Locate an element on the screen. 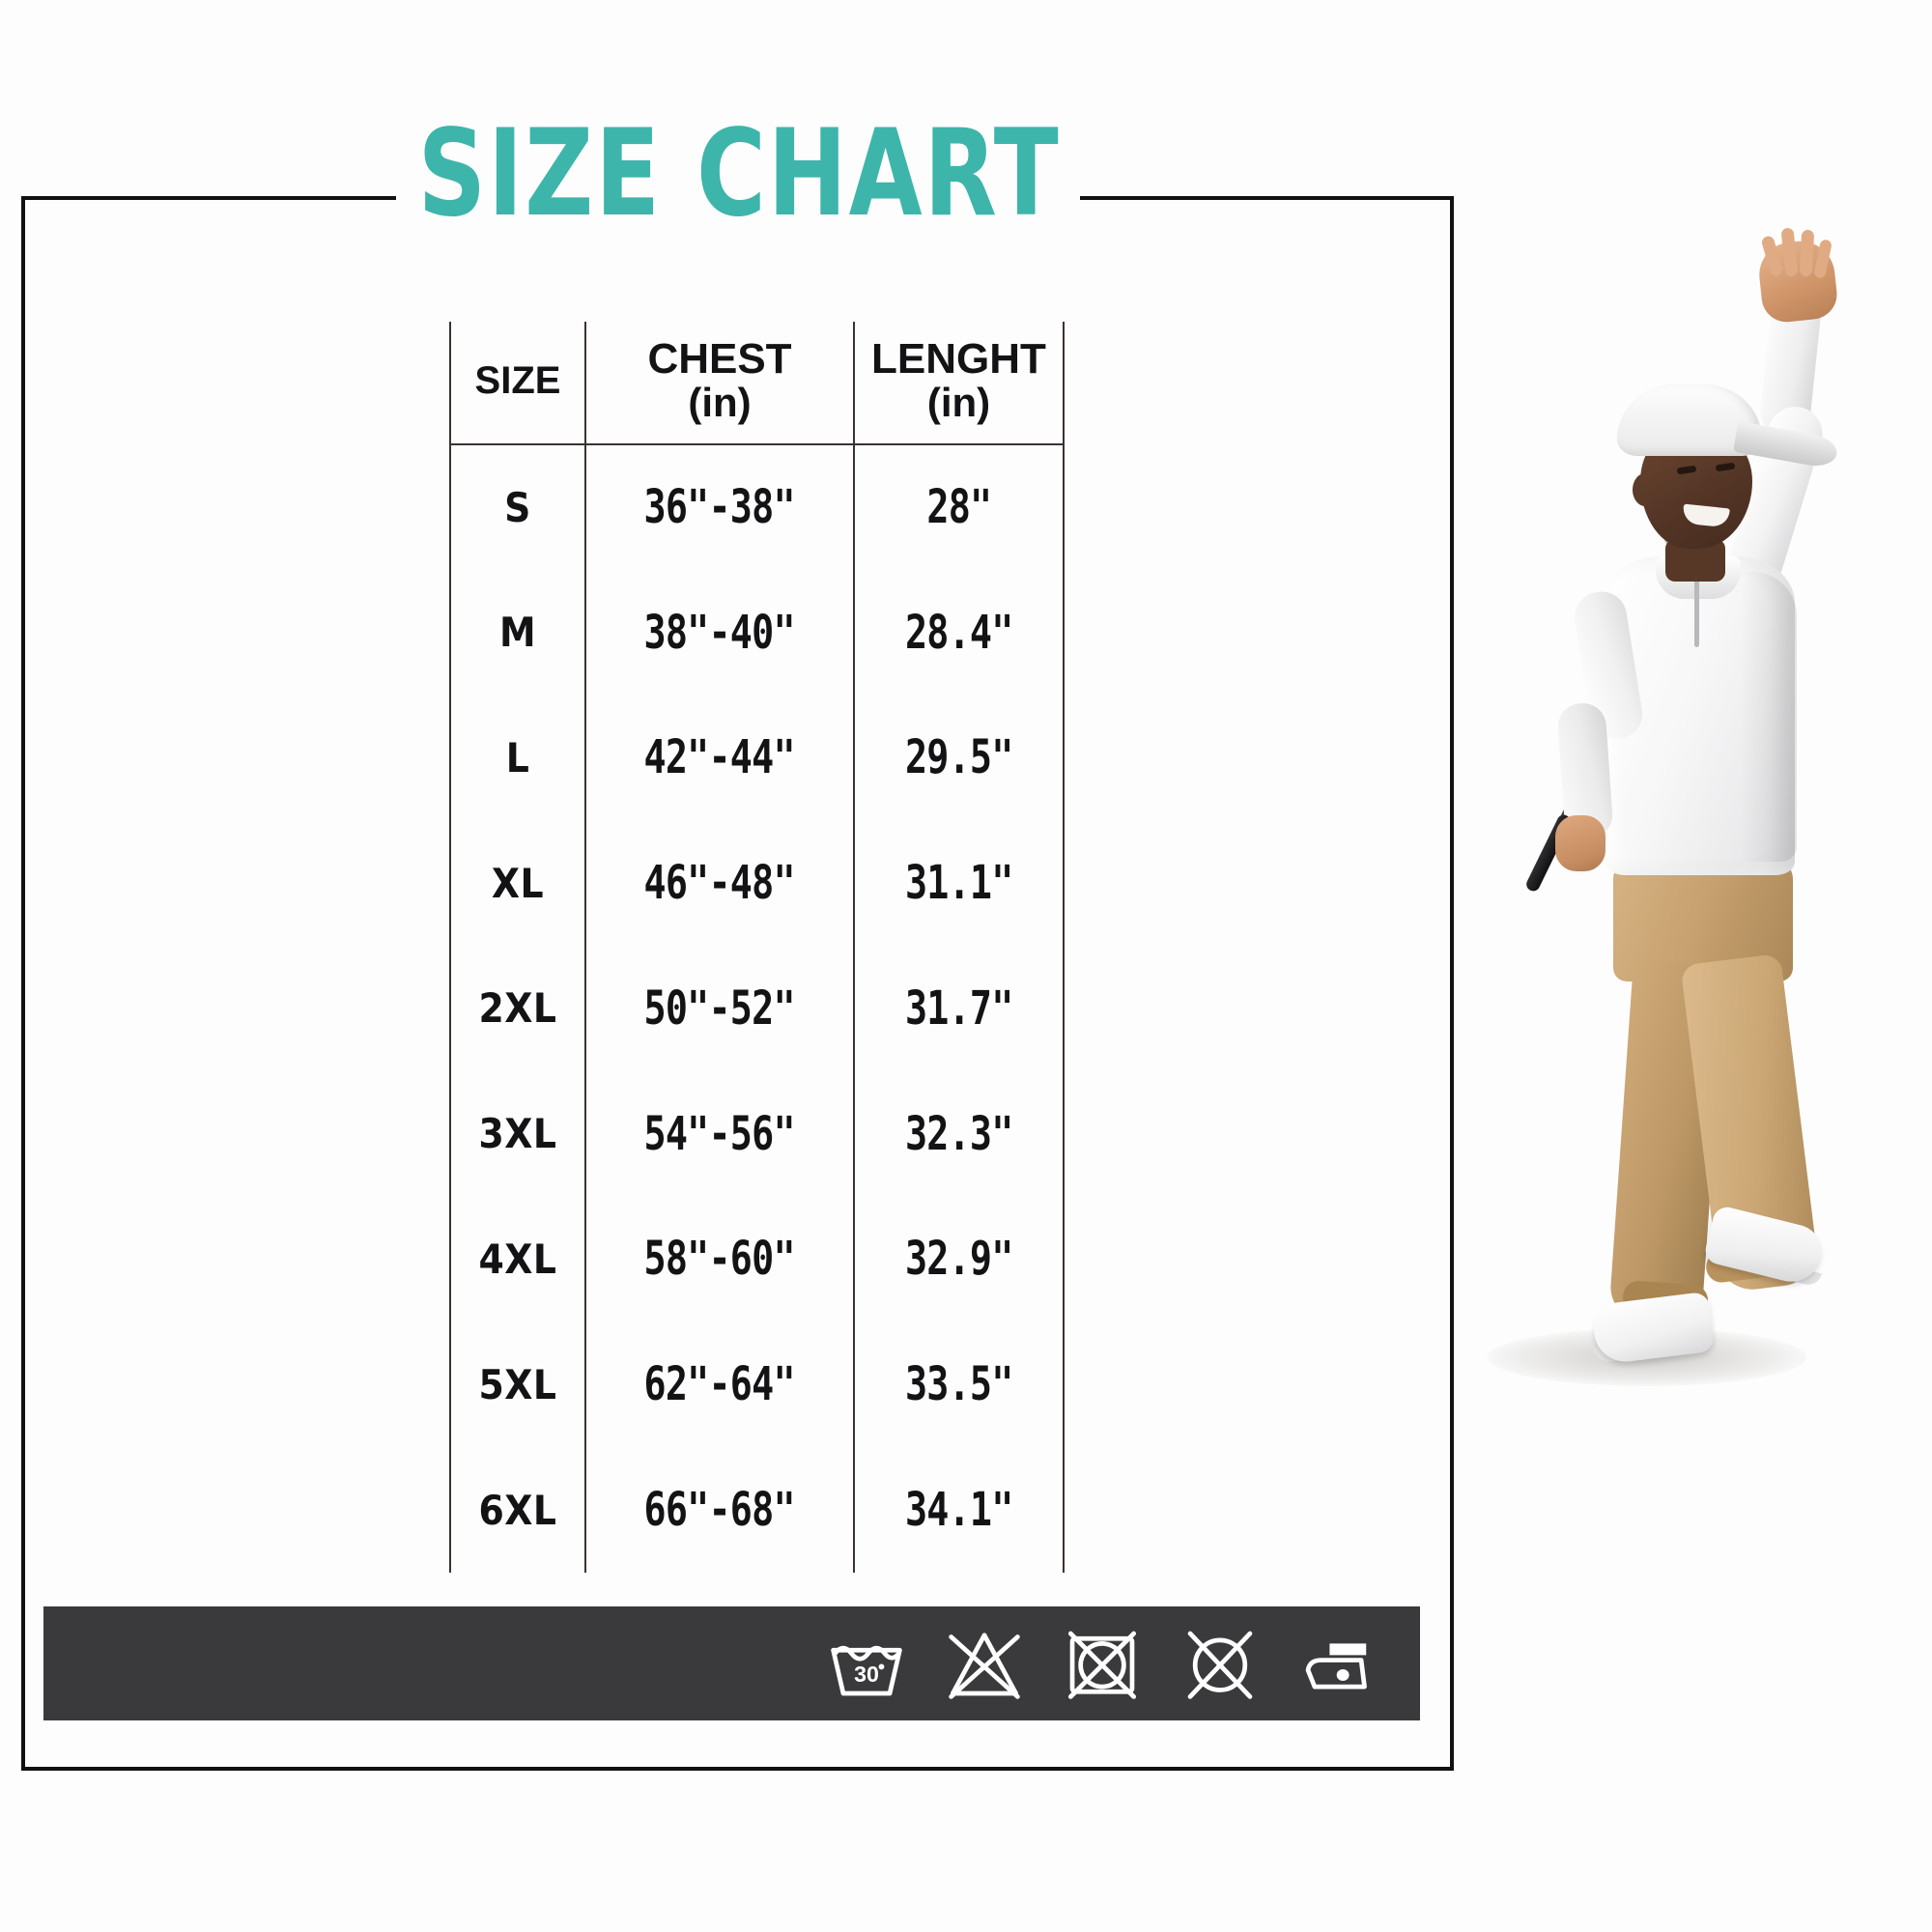 This screenshot has height=1932, width=1932. cell-chest-value: 58"-60" is located at coordinates (719, 1259).